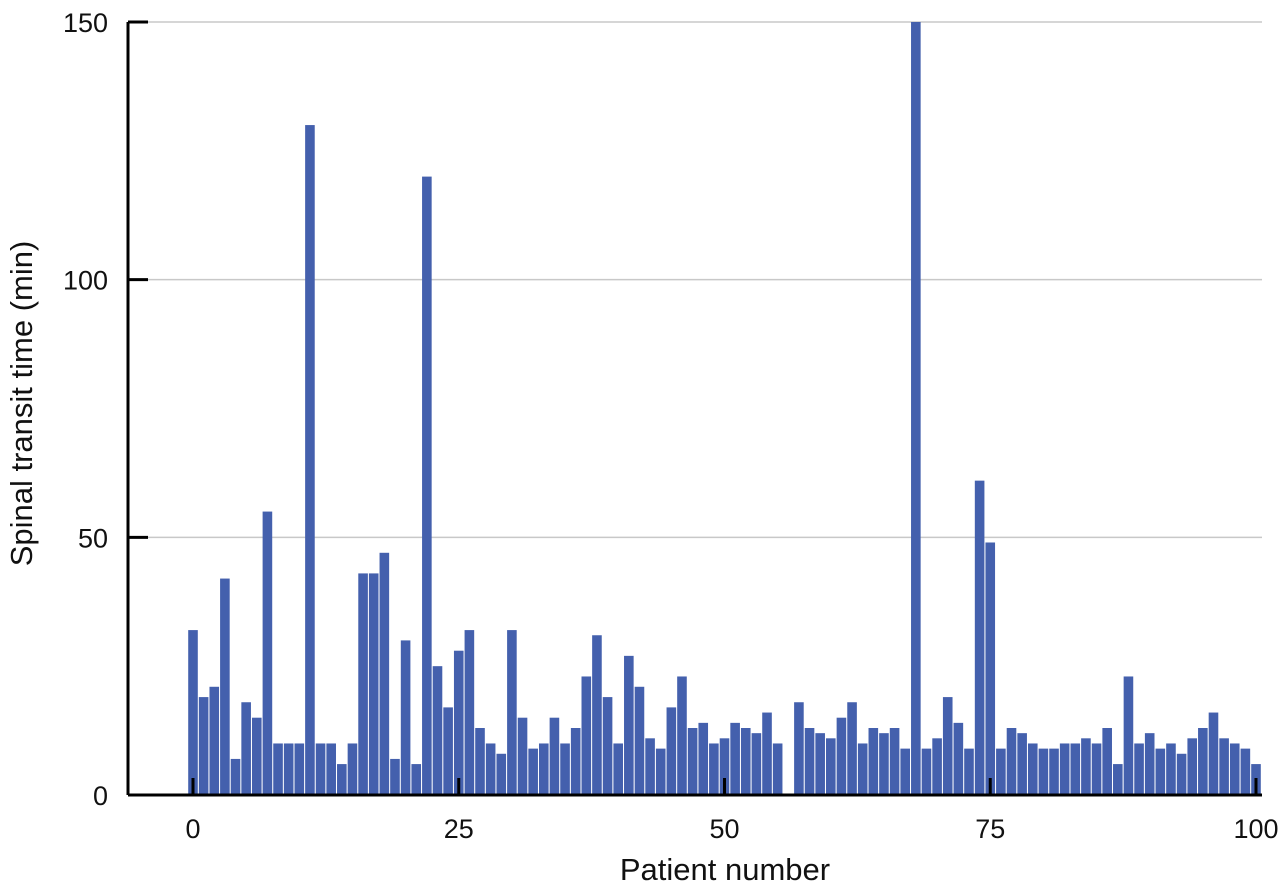 This screenshot has height=888, width=1280. Describe the element at coordinates (725, 869) in the screenshot. I see `x-axis-title: Patient number` at that location.